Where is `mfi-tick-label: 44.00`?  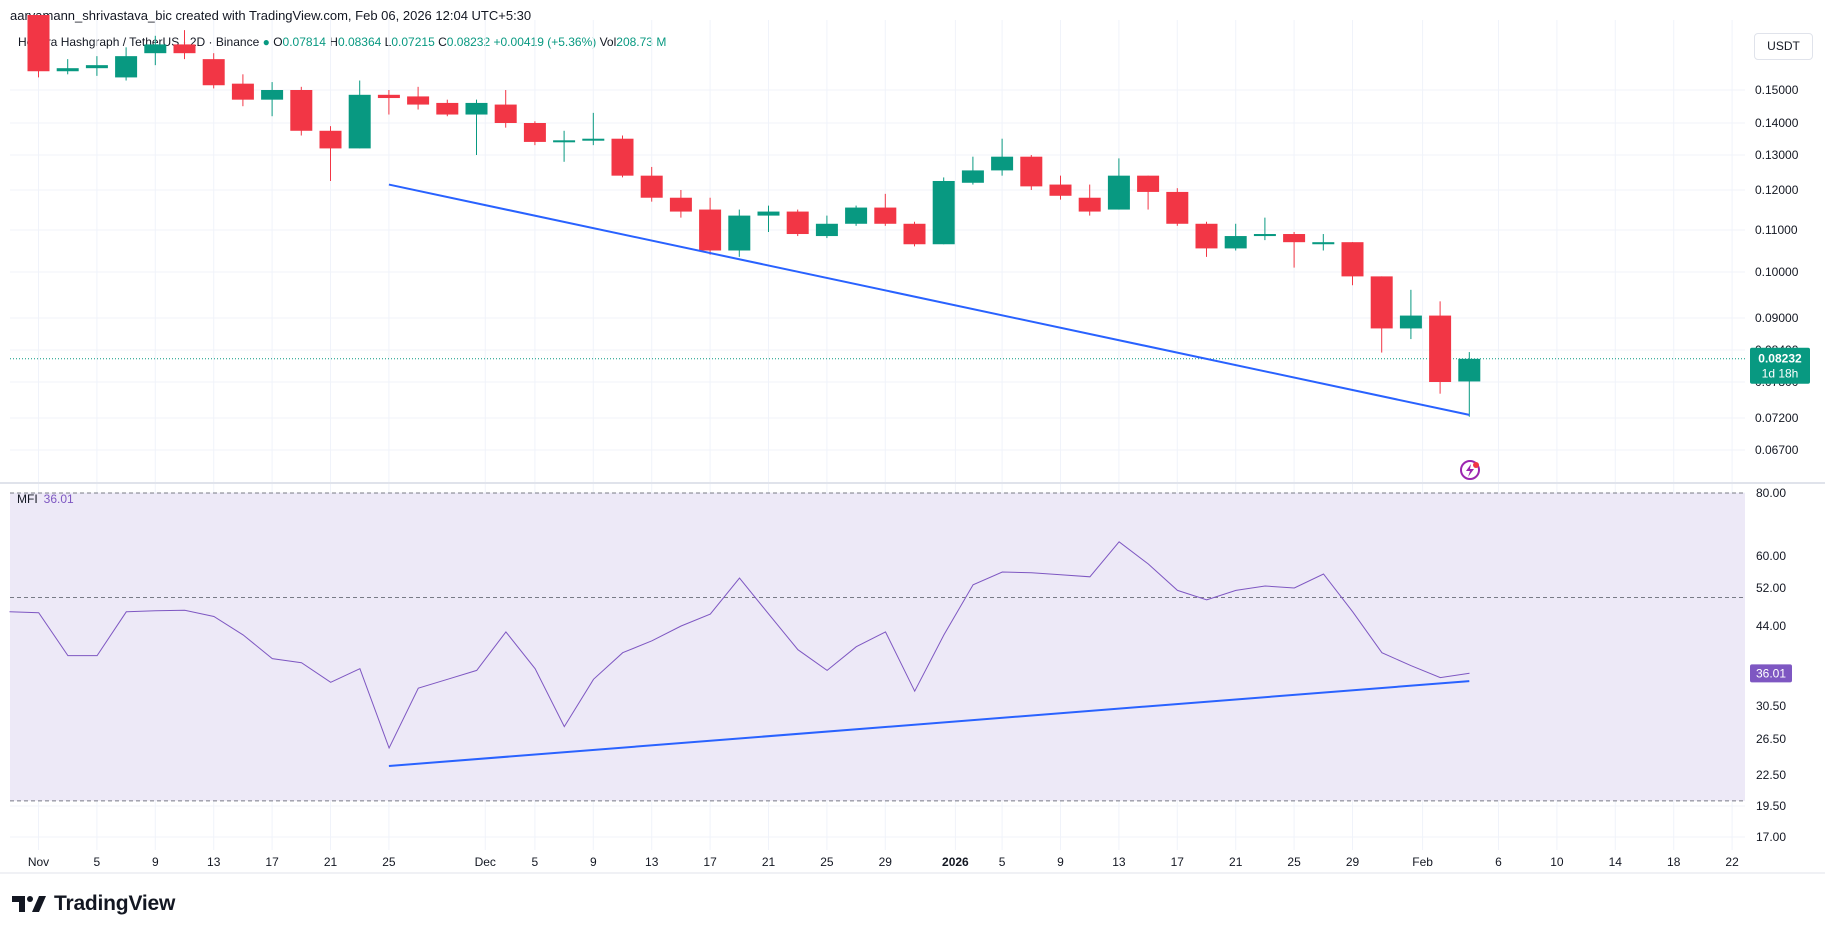 mfi-tick-label: 44.00 is located at coordinates (1771, 626).